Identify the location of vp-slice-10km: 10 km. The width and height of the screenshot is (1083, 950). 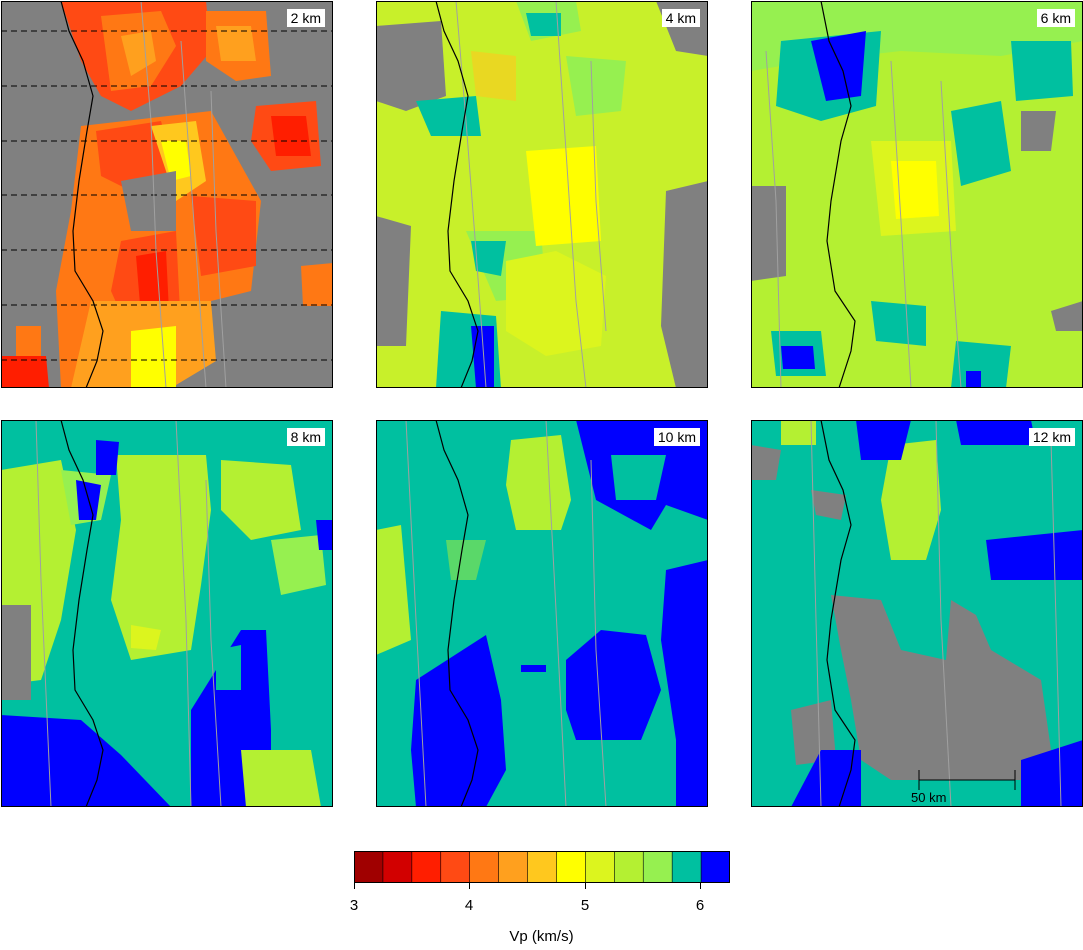
(542, 613).